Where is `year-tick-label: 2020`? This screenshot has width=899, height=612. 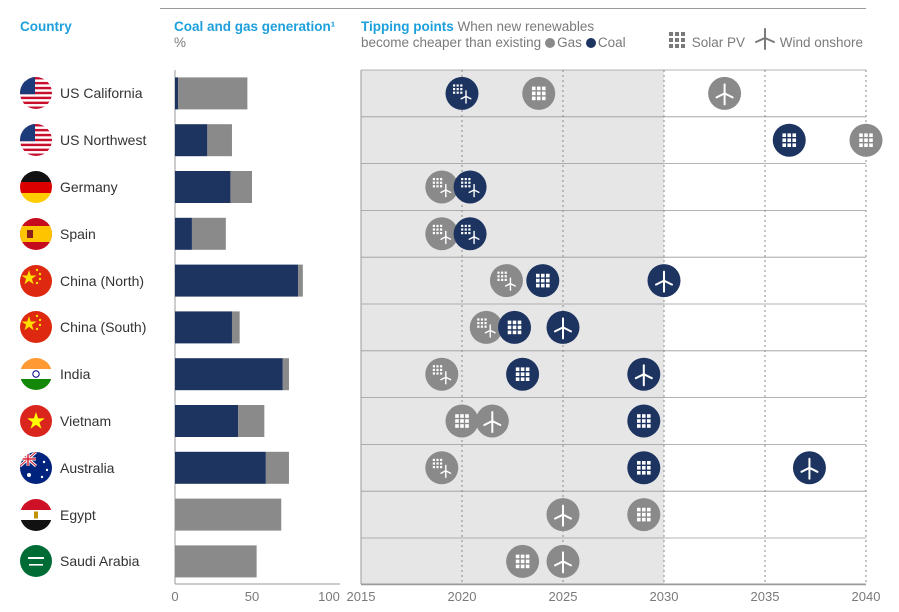 year-tick-label: 2020 is located at coordinates (462, 596).